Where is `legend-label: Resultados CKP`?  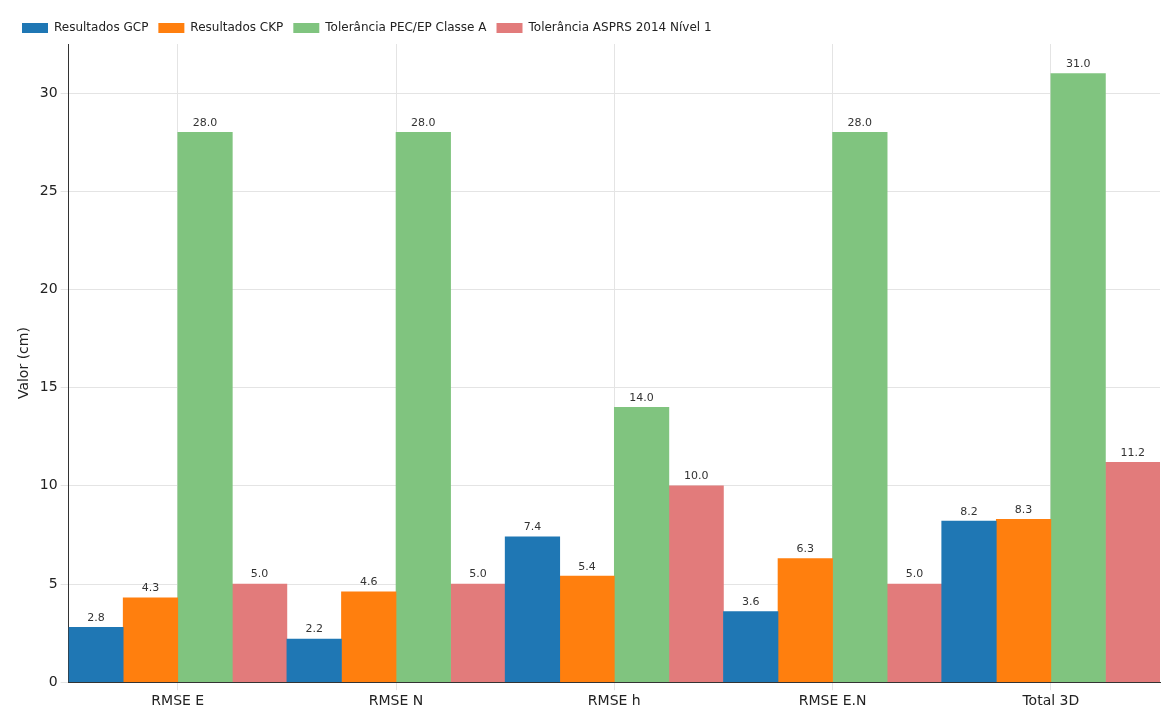 legend-label: Resultados CKP is located at coordinates (237, 27).